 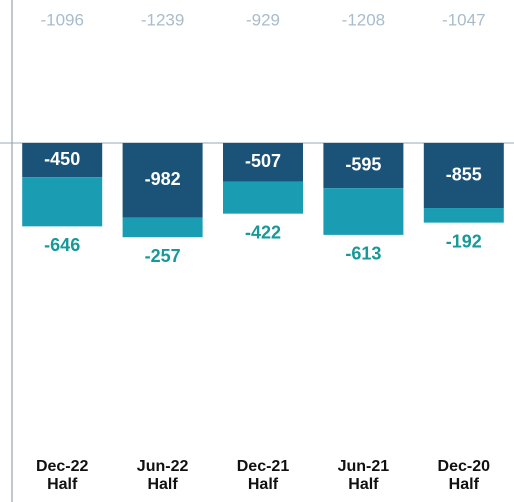 I want to click on total-label: -1208, so click(x=363, y=19).